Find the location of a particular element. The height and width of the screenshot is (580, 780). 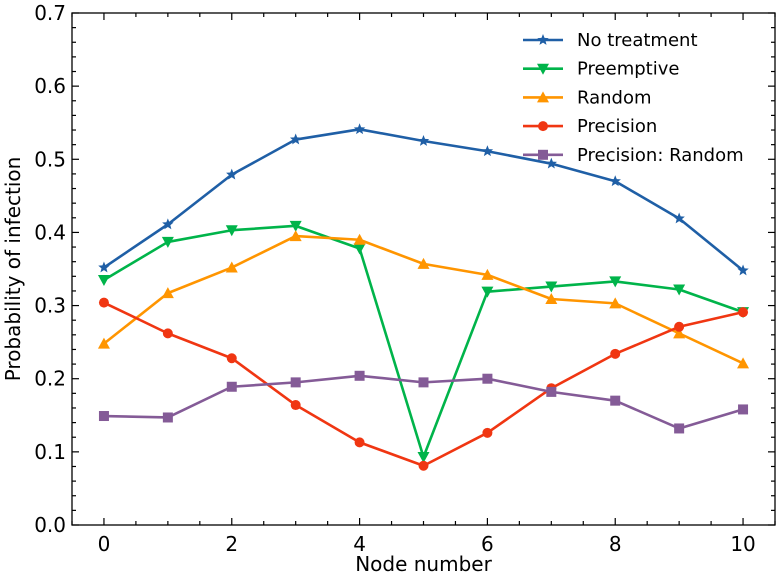

legend-entry: Preemptive is located at coordinates (601, 69).